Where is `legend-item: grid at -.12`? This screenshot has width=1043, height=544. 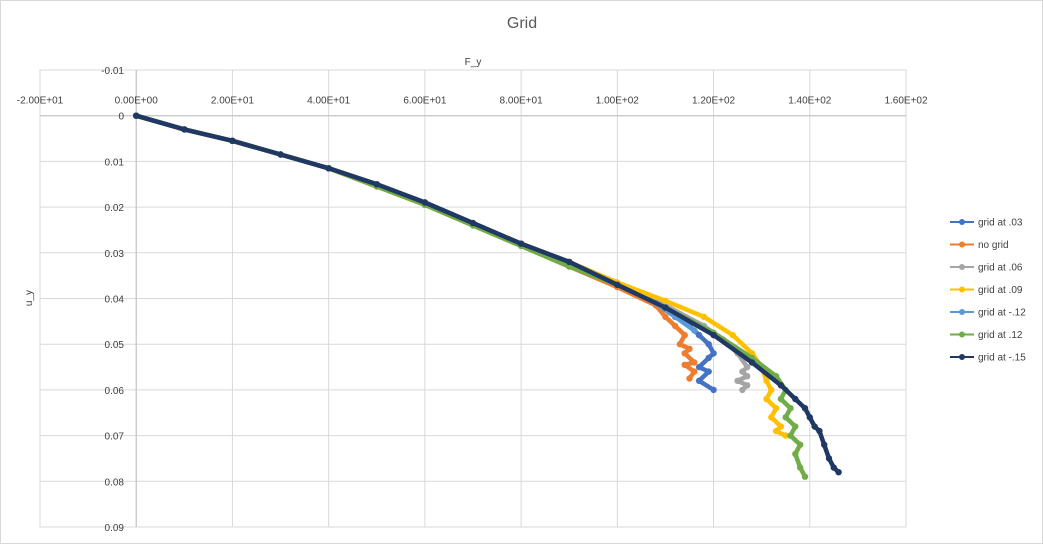
legend-item: grid at -.12 is located at coordinates (988, 313).